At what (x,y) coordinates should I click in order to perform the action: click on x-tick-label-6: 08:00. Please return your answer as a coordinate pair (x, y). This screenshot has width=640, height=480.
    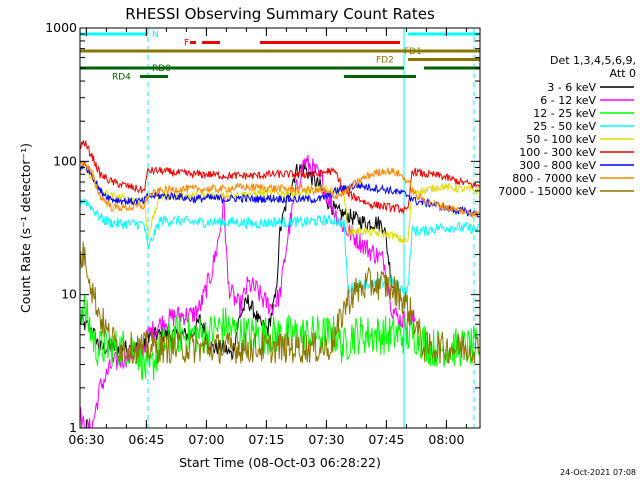
    Looking at the image, I should click on (446, 439).